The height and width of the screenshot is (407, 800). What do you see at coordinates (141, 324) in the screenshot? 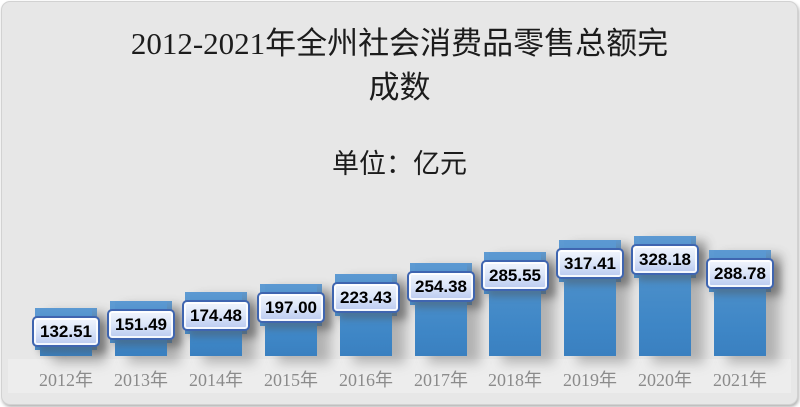
I see `value-label: 151.49` at bounding box center [141, 324].